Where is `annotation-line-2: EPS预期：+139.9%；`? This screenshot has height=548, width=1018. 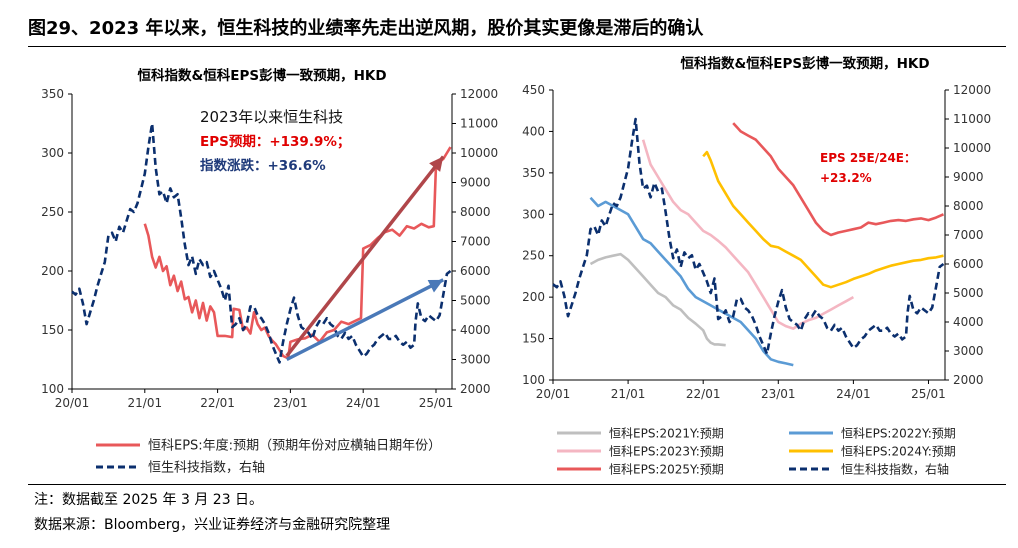 annotation-line-2: EPS预期：+139.9%； is located at coordinates (275, 142).